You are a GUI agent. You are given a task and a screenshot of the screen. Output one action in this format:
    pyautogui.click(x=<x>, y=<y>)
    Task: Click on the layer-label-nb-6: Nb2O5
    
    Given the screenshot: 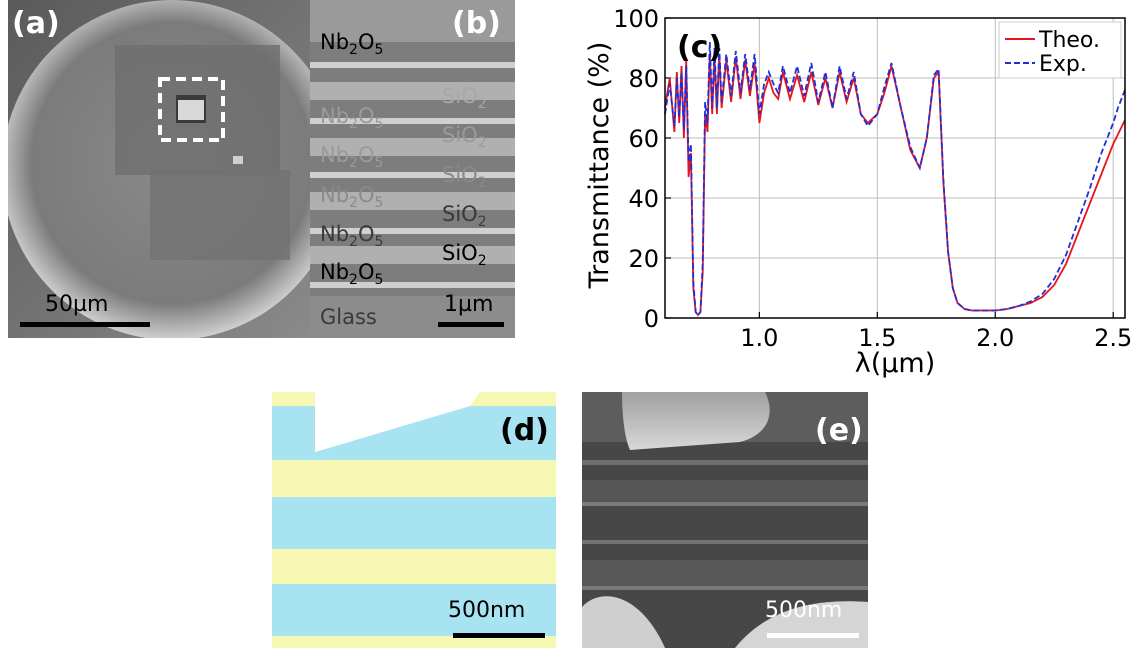 What is the action you would take?
    pyautogui.click(x=352, y=274)
    